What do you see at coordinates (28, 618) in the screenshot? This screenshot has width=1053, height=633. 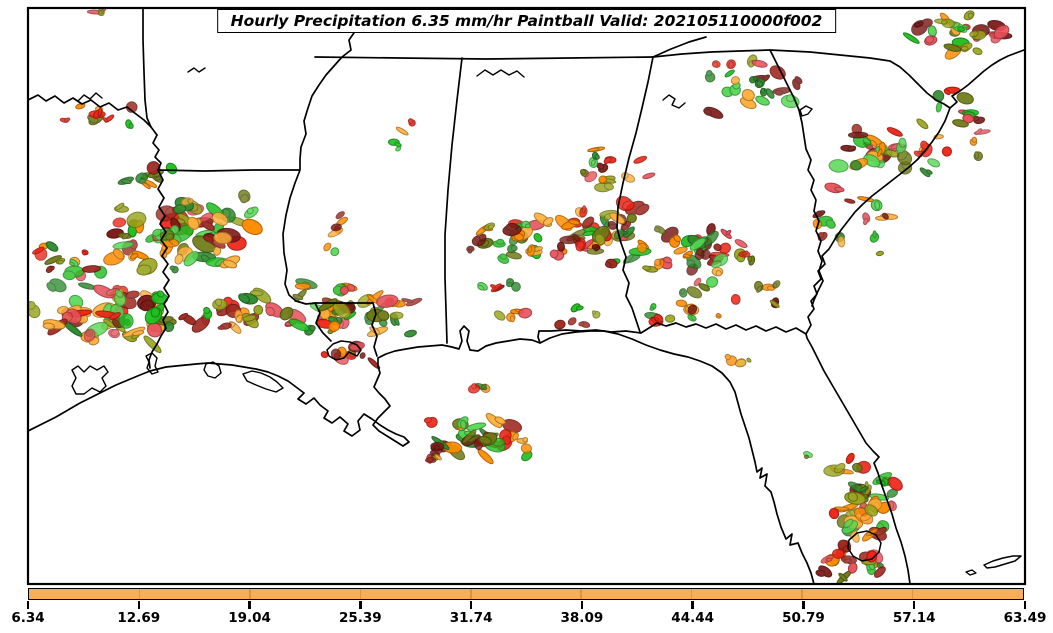 I see `colorbar-tick-label: 6.34` at bounding box center [28, 618].